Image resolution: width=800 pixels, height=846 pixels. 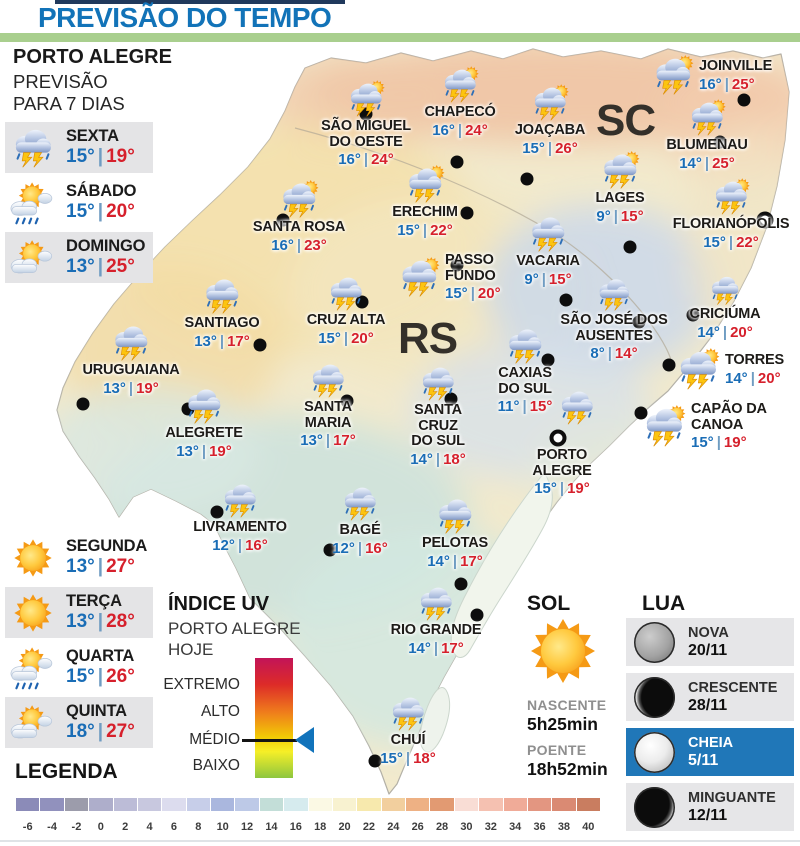 I want to click on city-temps: 15° | 18°, so click(x=408, y=758).